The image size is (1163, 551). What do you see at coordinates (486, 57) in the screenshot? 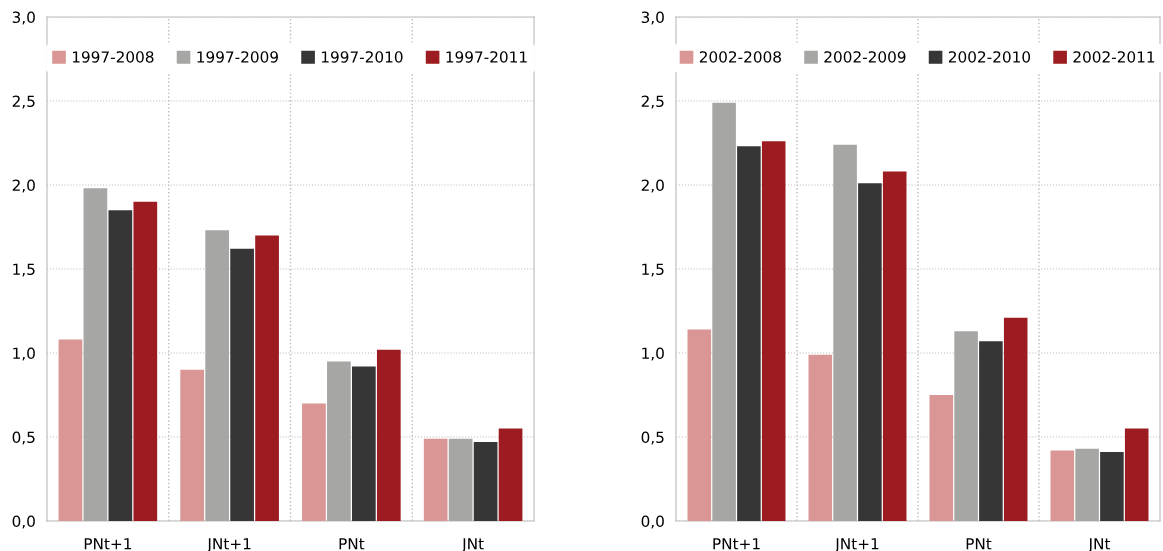
I see `legend-label: 1997-2011` at bounding box center [486, 57].